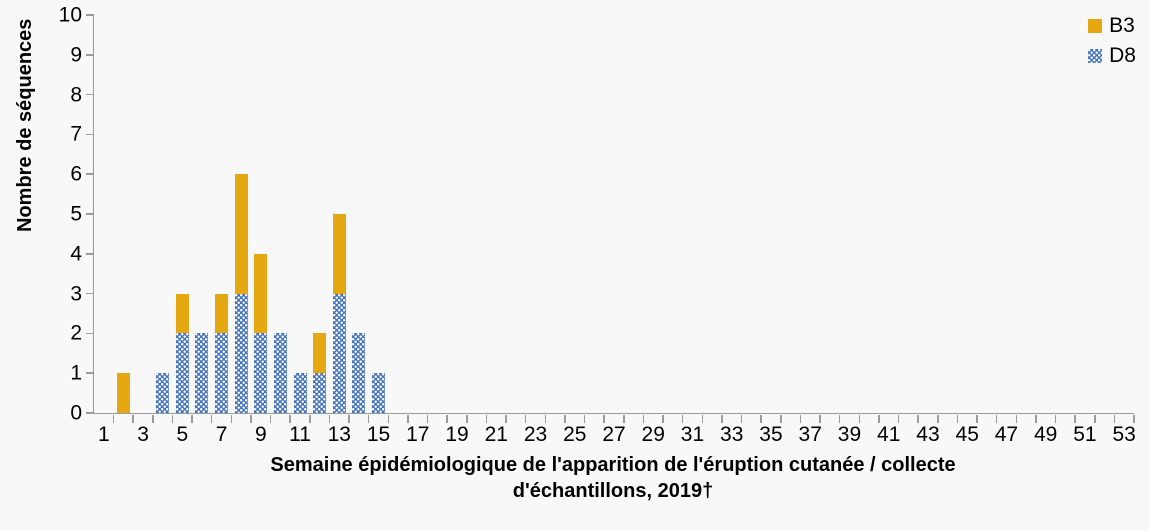  I want to click on x-axis-tick-label: 39, so click(849, 434).